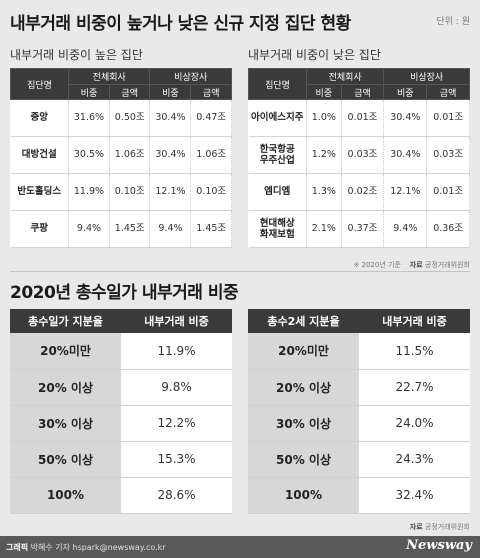 This screenshot has width=480, height=558. I want to click on table-row: 중앙 31.6% 0.50조 30.4% 0.47조, so click(121, 118).